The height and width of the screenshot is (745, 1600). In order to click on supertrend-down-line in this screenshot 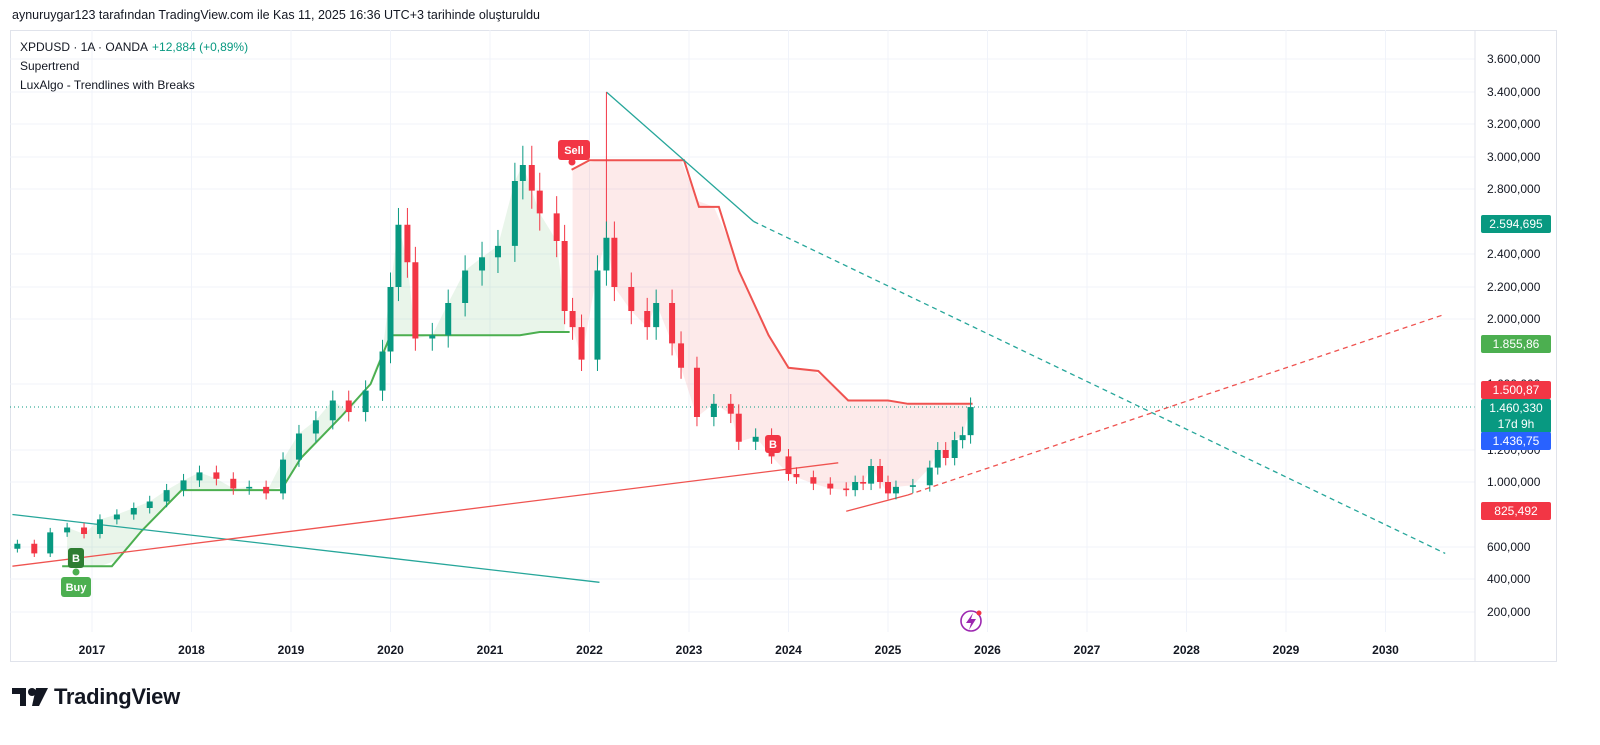, I will do `click(772, 282)`.